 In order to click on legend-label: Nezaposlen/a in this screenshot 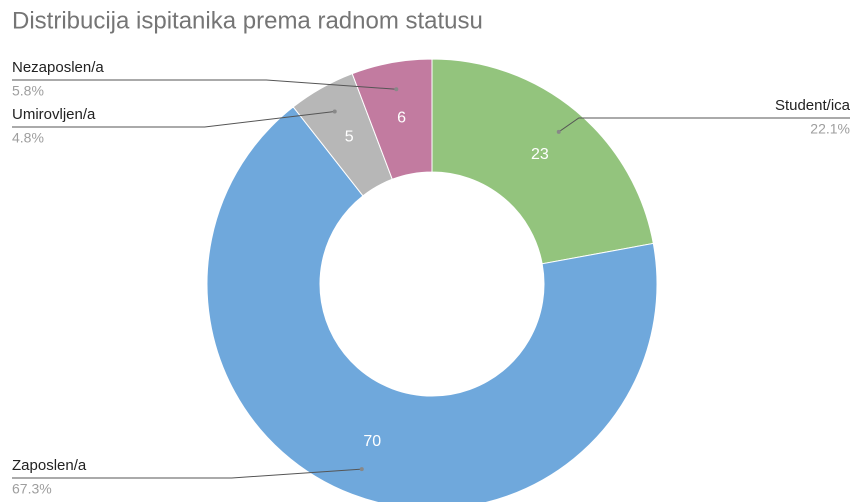, I will do `click(58, 67)`.